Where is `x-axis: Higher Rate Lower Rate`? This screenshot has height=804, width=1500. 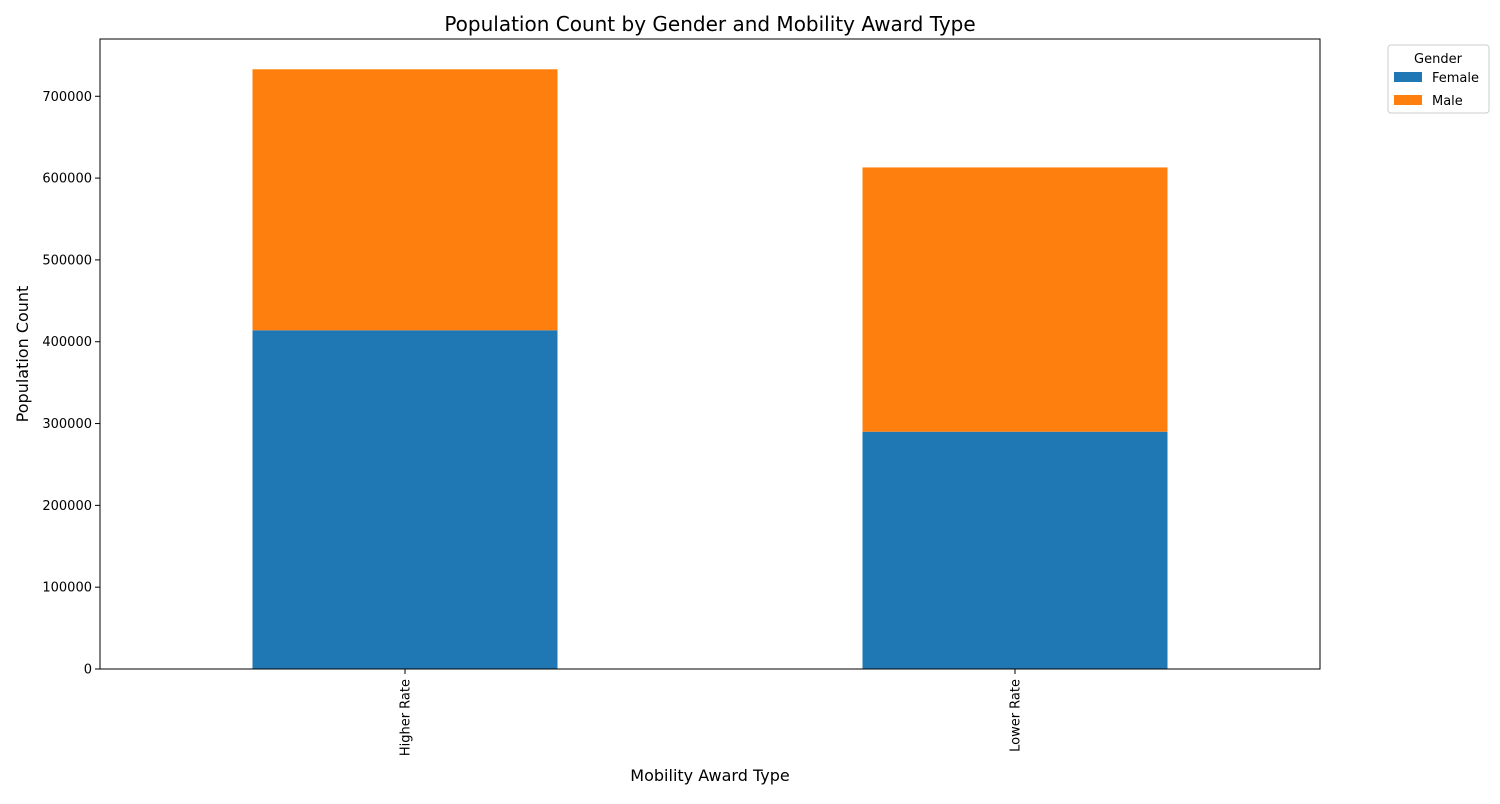
x-axis: Higher Rate Lower Rate is located at coordinates (711, 712).